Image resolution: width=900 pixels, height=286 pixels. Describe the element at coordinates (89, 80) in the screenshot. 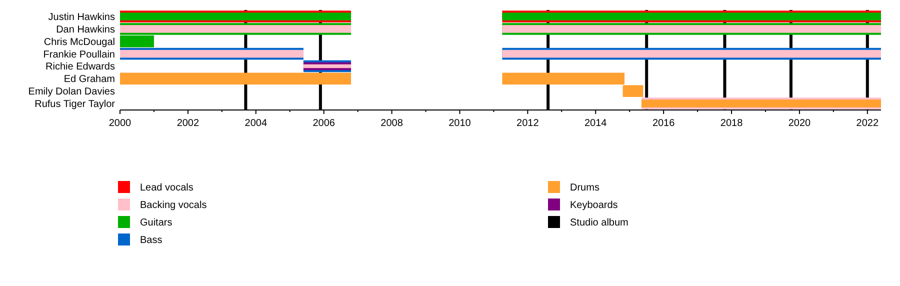

I see `y-tick-label: Ed Graham` at that location.